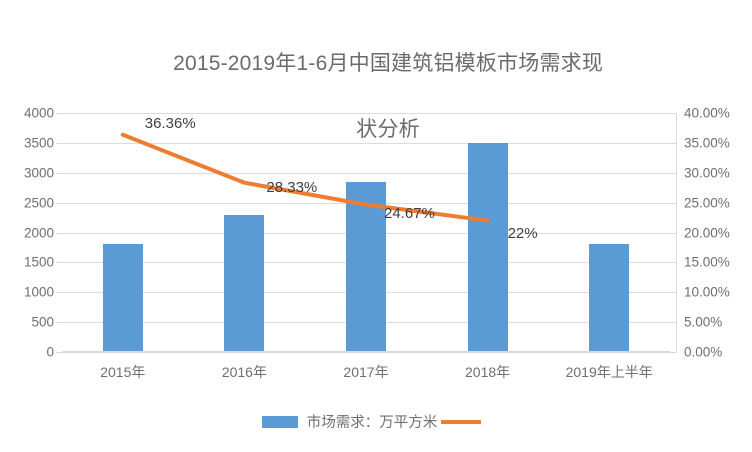 The width and height of the screenshot is (752, 452). I want to click on line-series, so click(305, 177).